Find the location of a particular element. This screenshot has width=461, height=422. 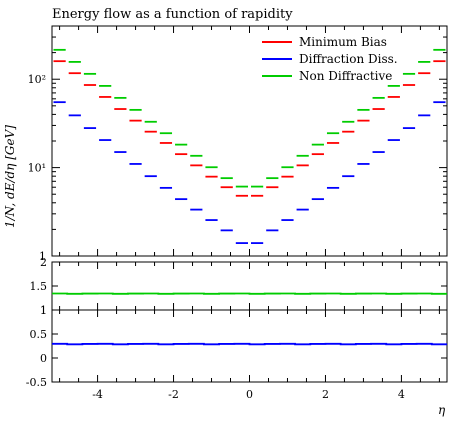

ratio-panel-2-line is located at coordinates (249, 344).